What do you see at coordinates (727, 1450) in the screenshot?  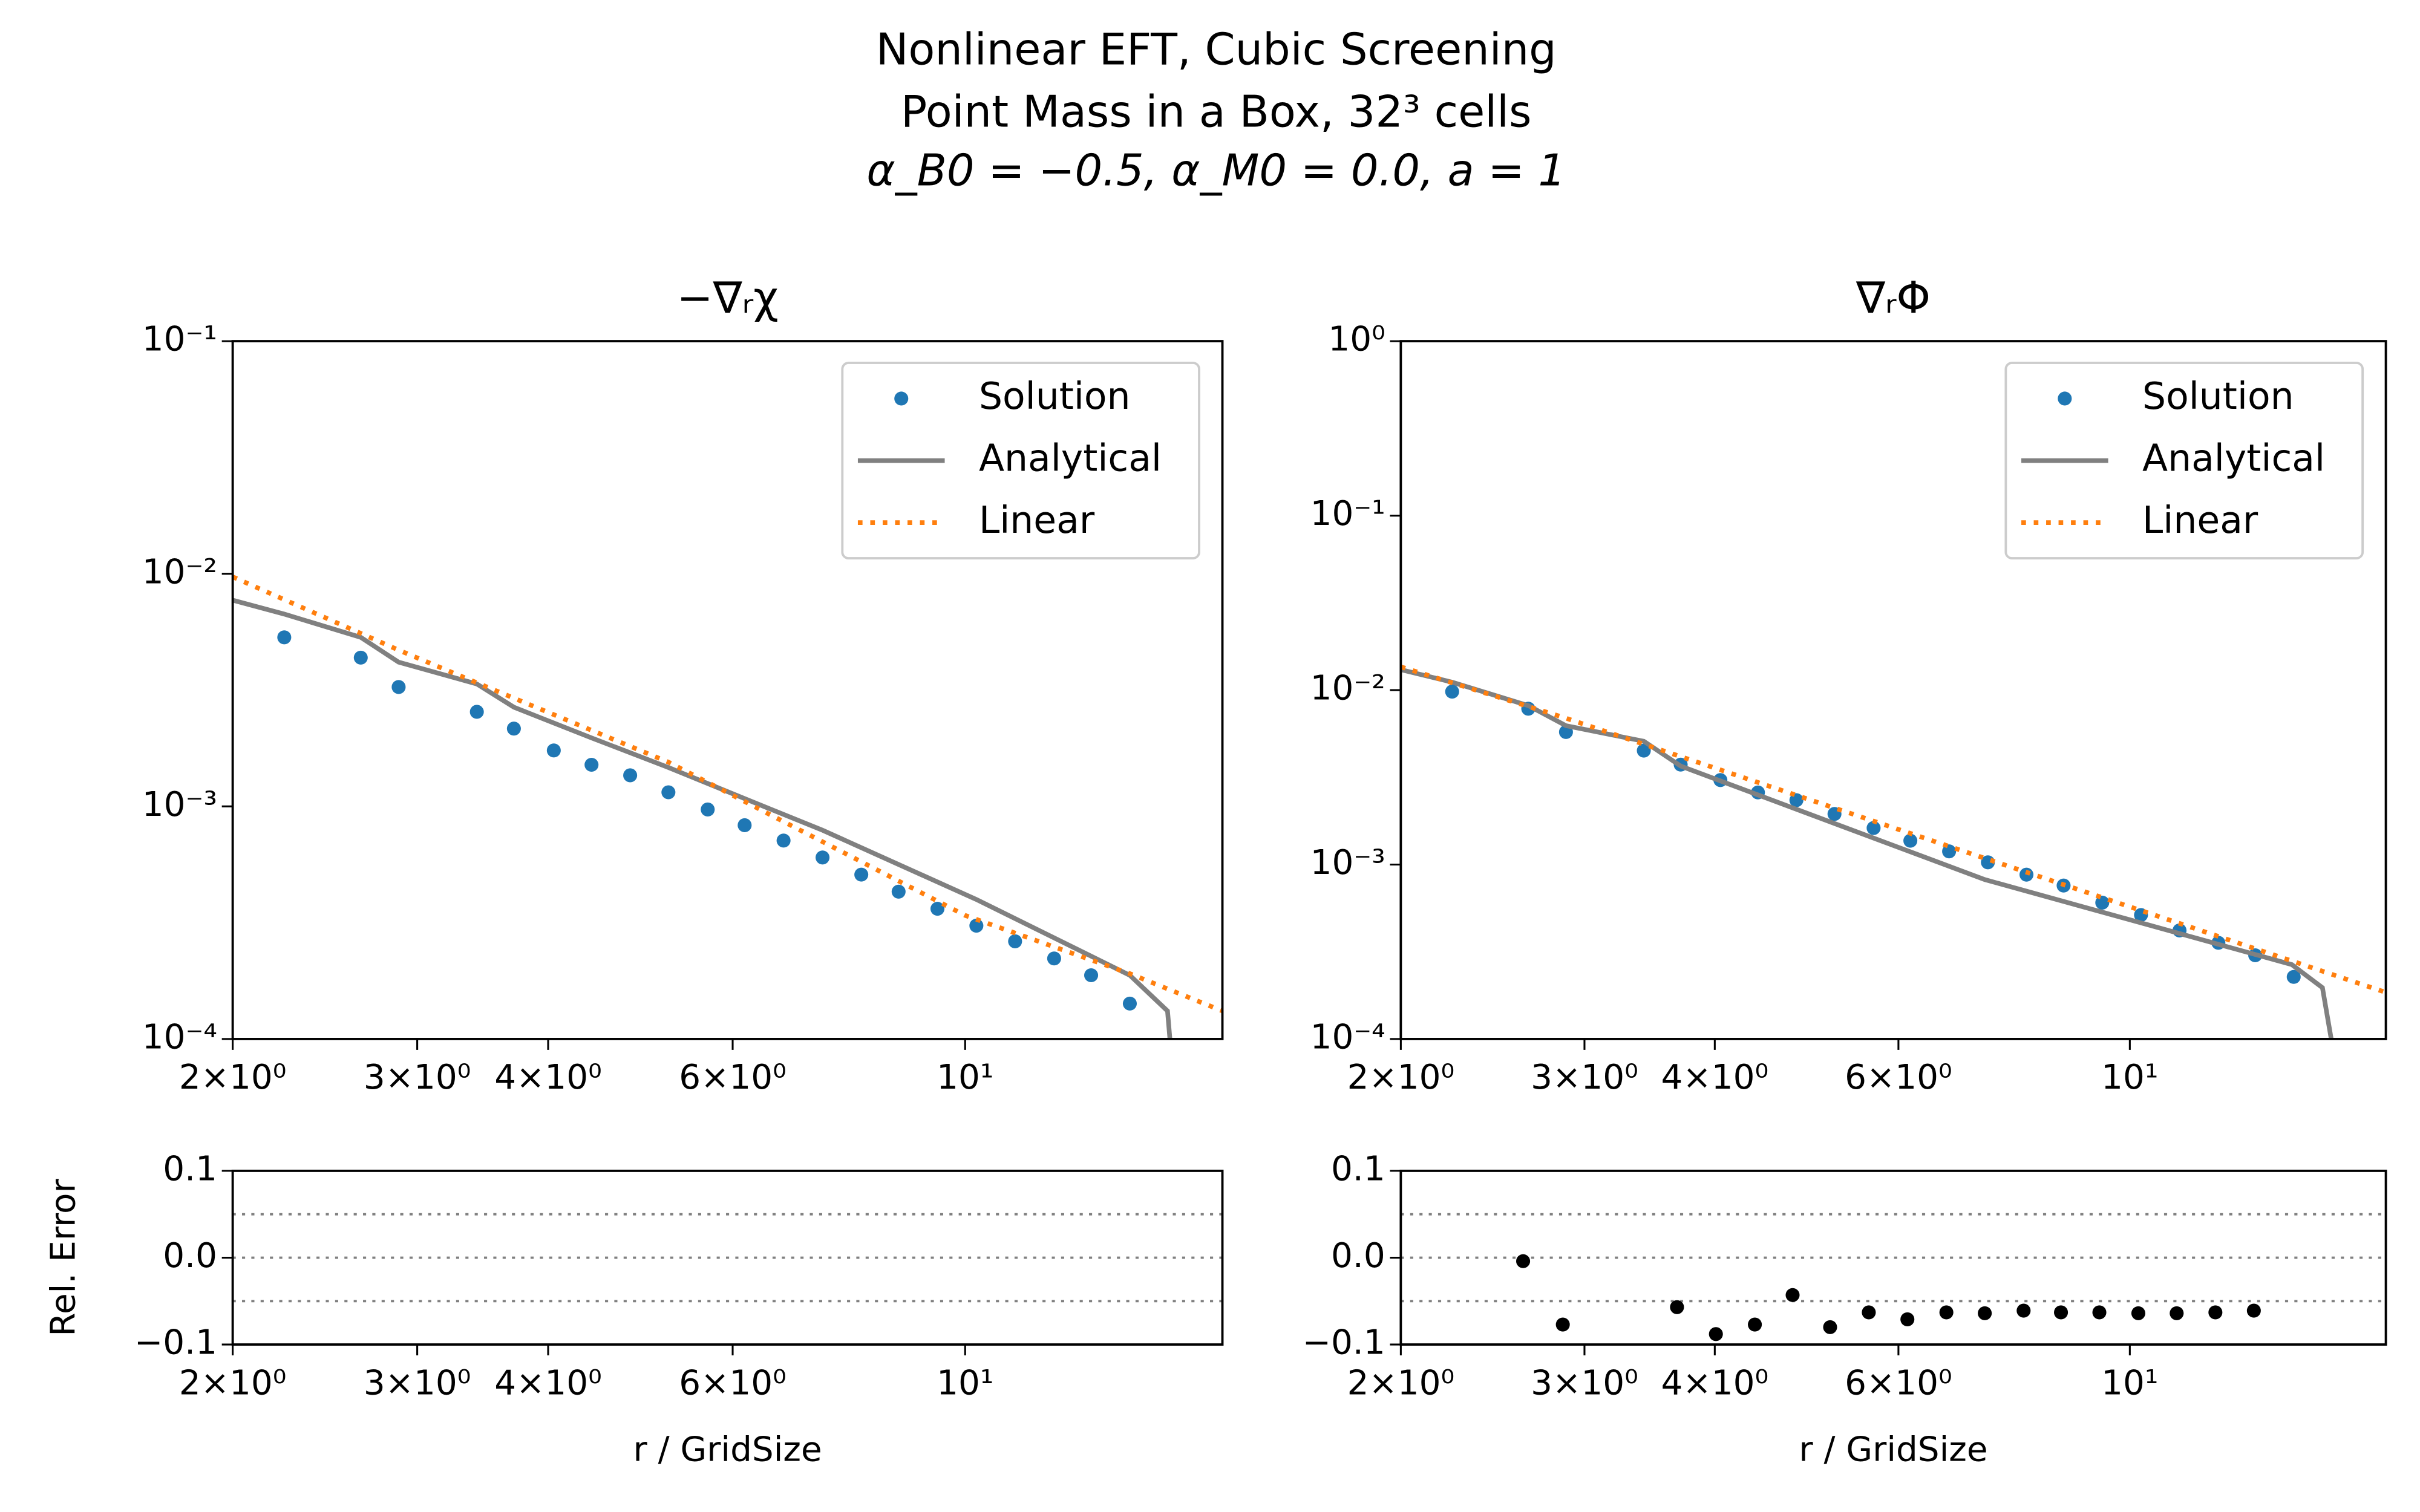 I see `x-axis-label: r / GridSize` at bounding box center [727, 1450].